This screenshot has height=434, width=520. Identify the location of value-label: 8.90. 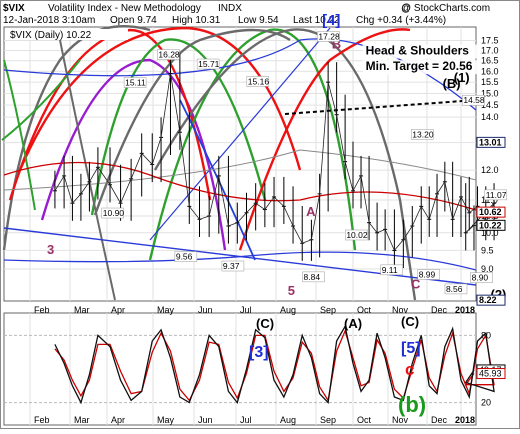
(480, 278).